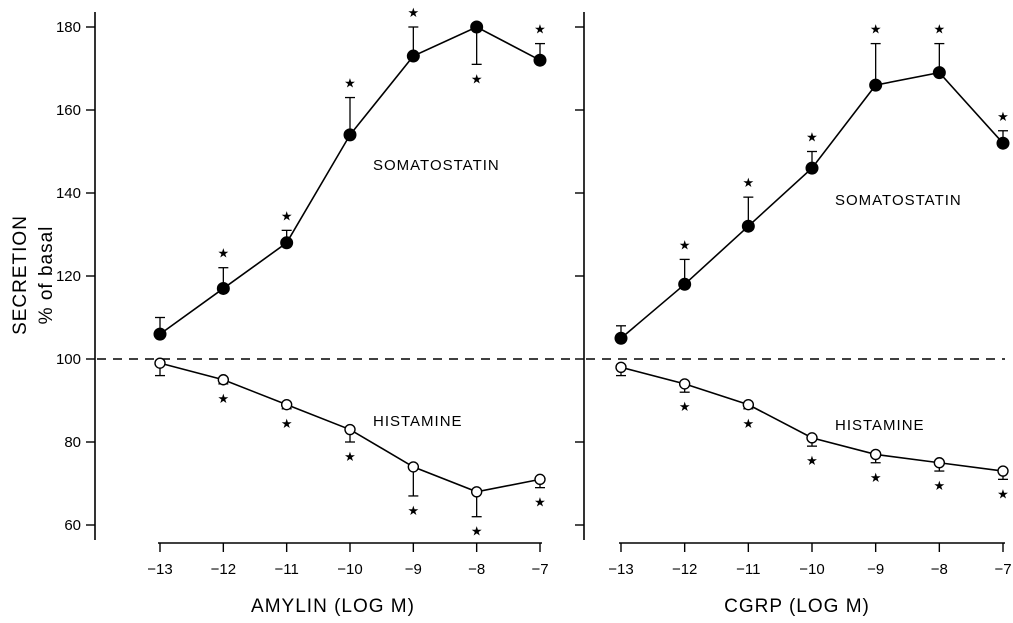 Image resolution: width=1013 pixels, height=623 pixels. Describe the element at coordinates (333, 606) in the screenshot. I see `c0-x-axis-title: AMYLIN (LOG M)` at that location.